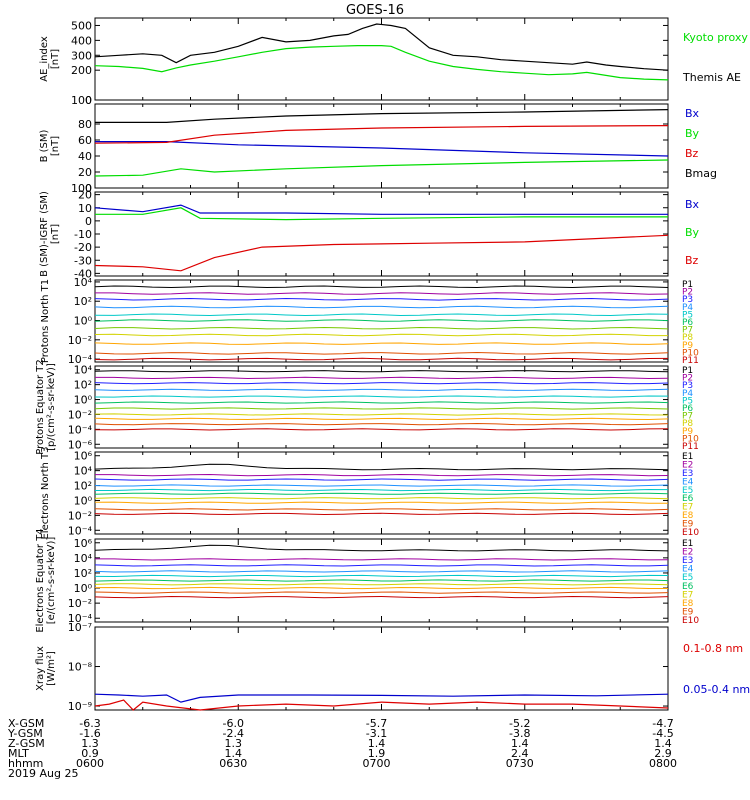 The image size is (750, 800). Describe the element at coordinates (377, 753) in the screenshot. I see `footer-value: 1.9` at that location.